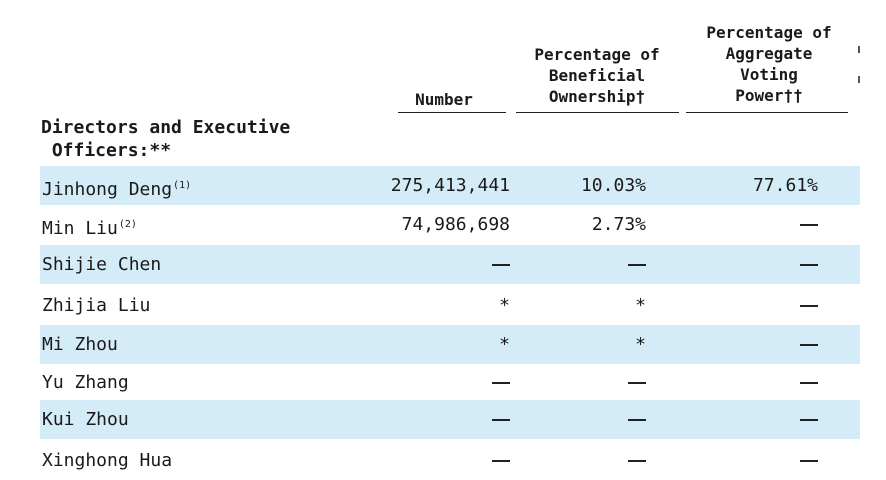 The image size is (886, 480). I want to click on row-name: Yu Zhang, so click(85, 382).